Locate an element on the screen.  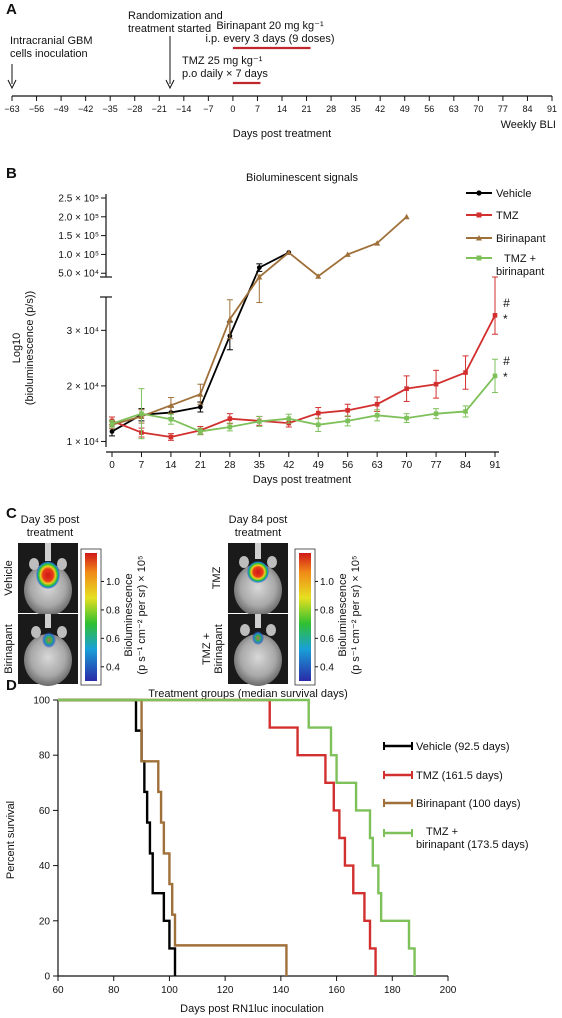
timeline-tick-label: −21 is located at coordinates (159, 109).